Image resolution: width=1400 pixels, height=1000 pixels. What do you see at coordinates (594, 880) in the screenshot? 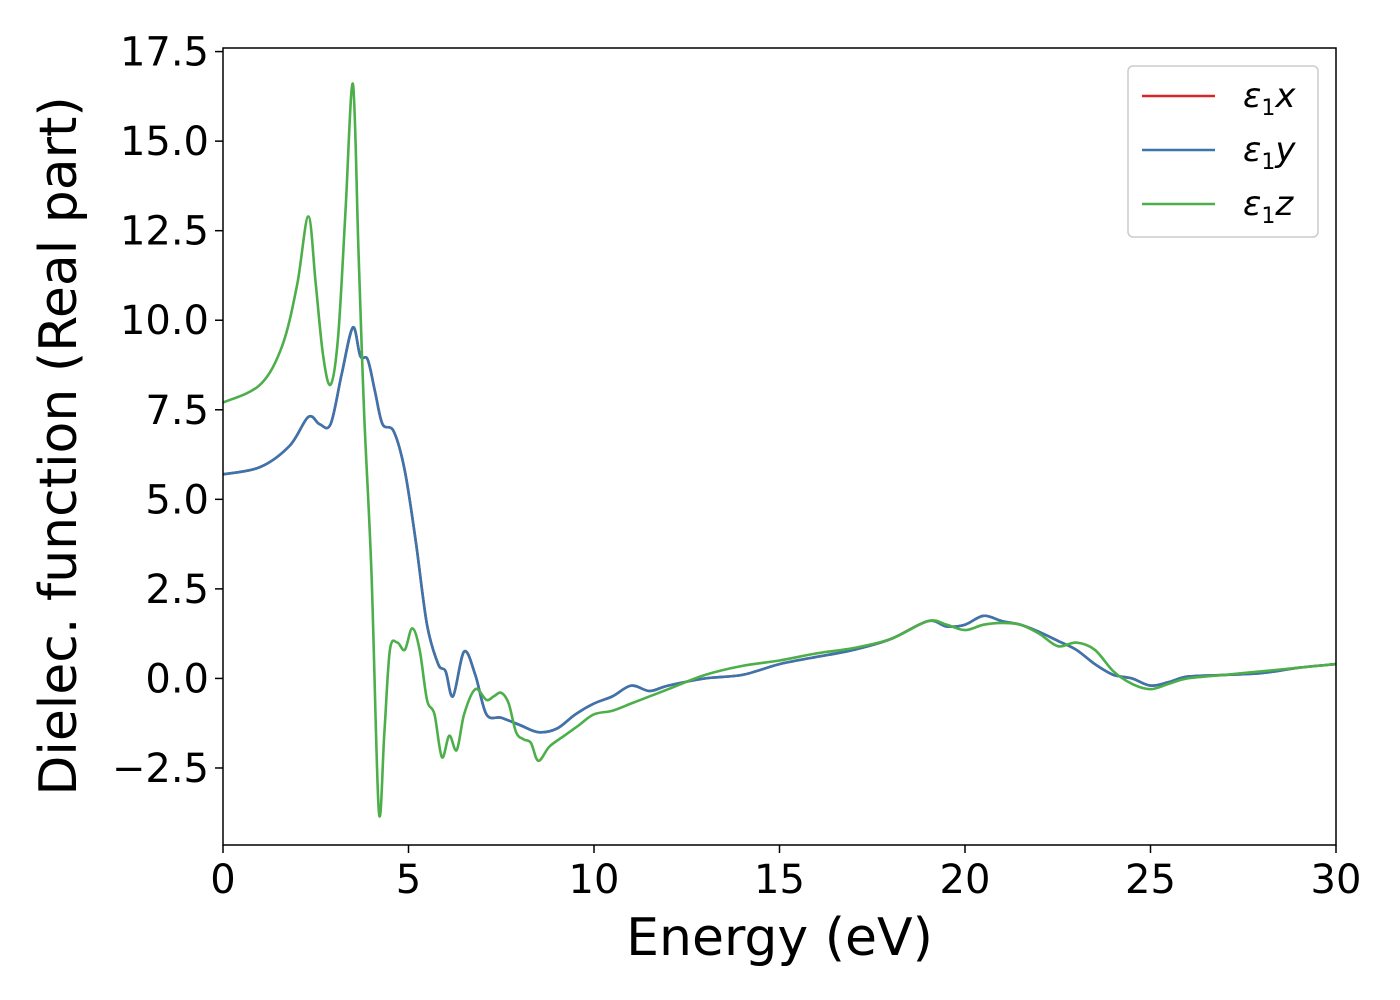
I see `x-tick-label: 10` at bounding box center [594, 880].